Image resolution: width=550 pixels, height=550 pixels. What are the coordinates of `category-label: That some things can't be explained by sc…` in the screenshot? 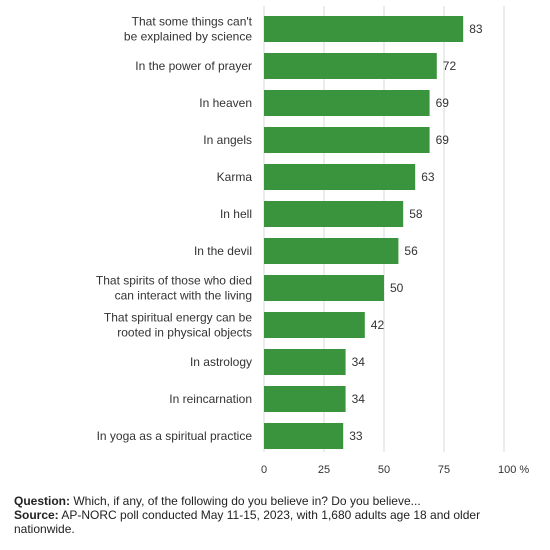 It's located at (188, 29).